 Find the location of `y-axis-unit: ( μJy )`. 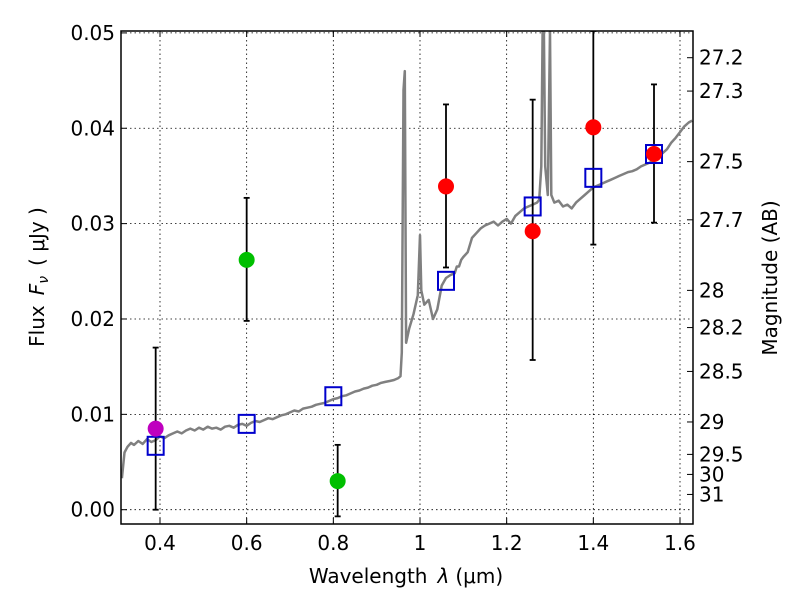

y-axis-unit: ( μJy ) is located at coordinates (37, 236).